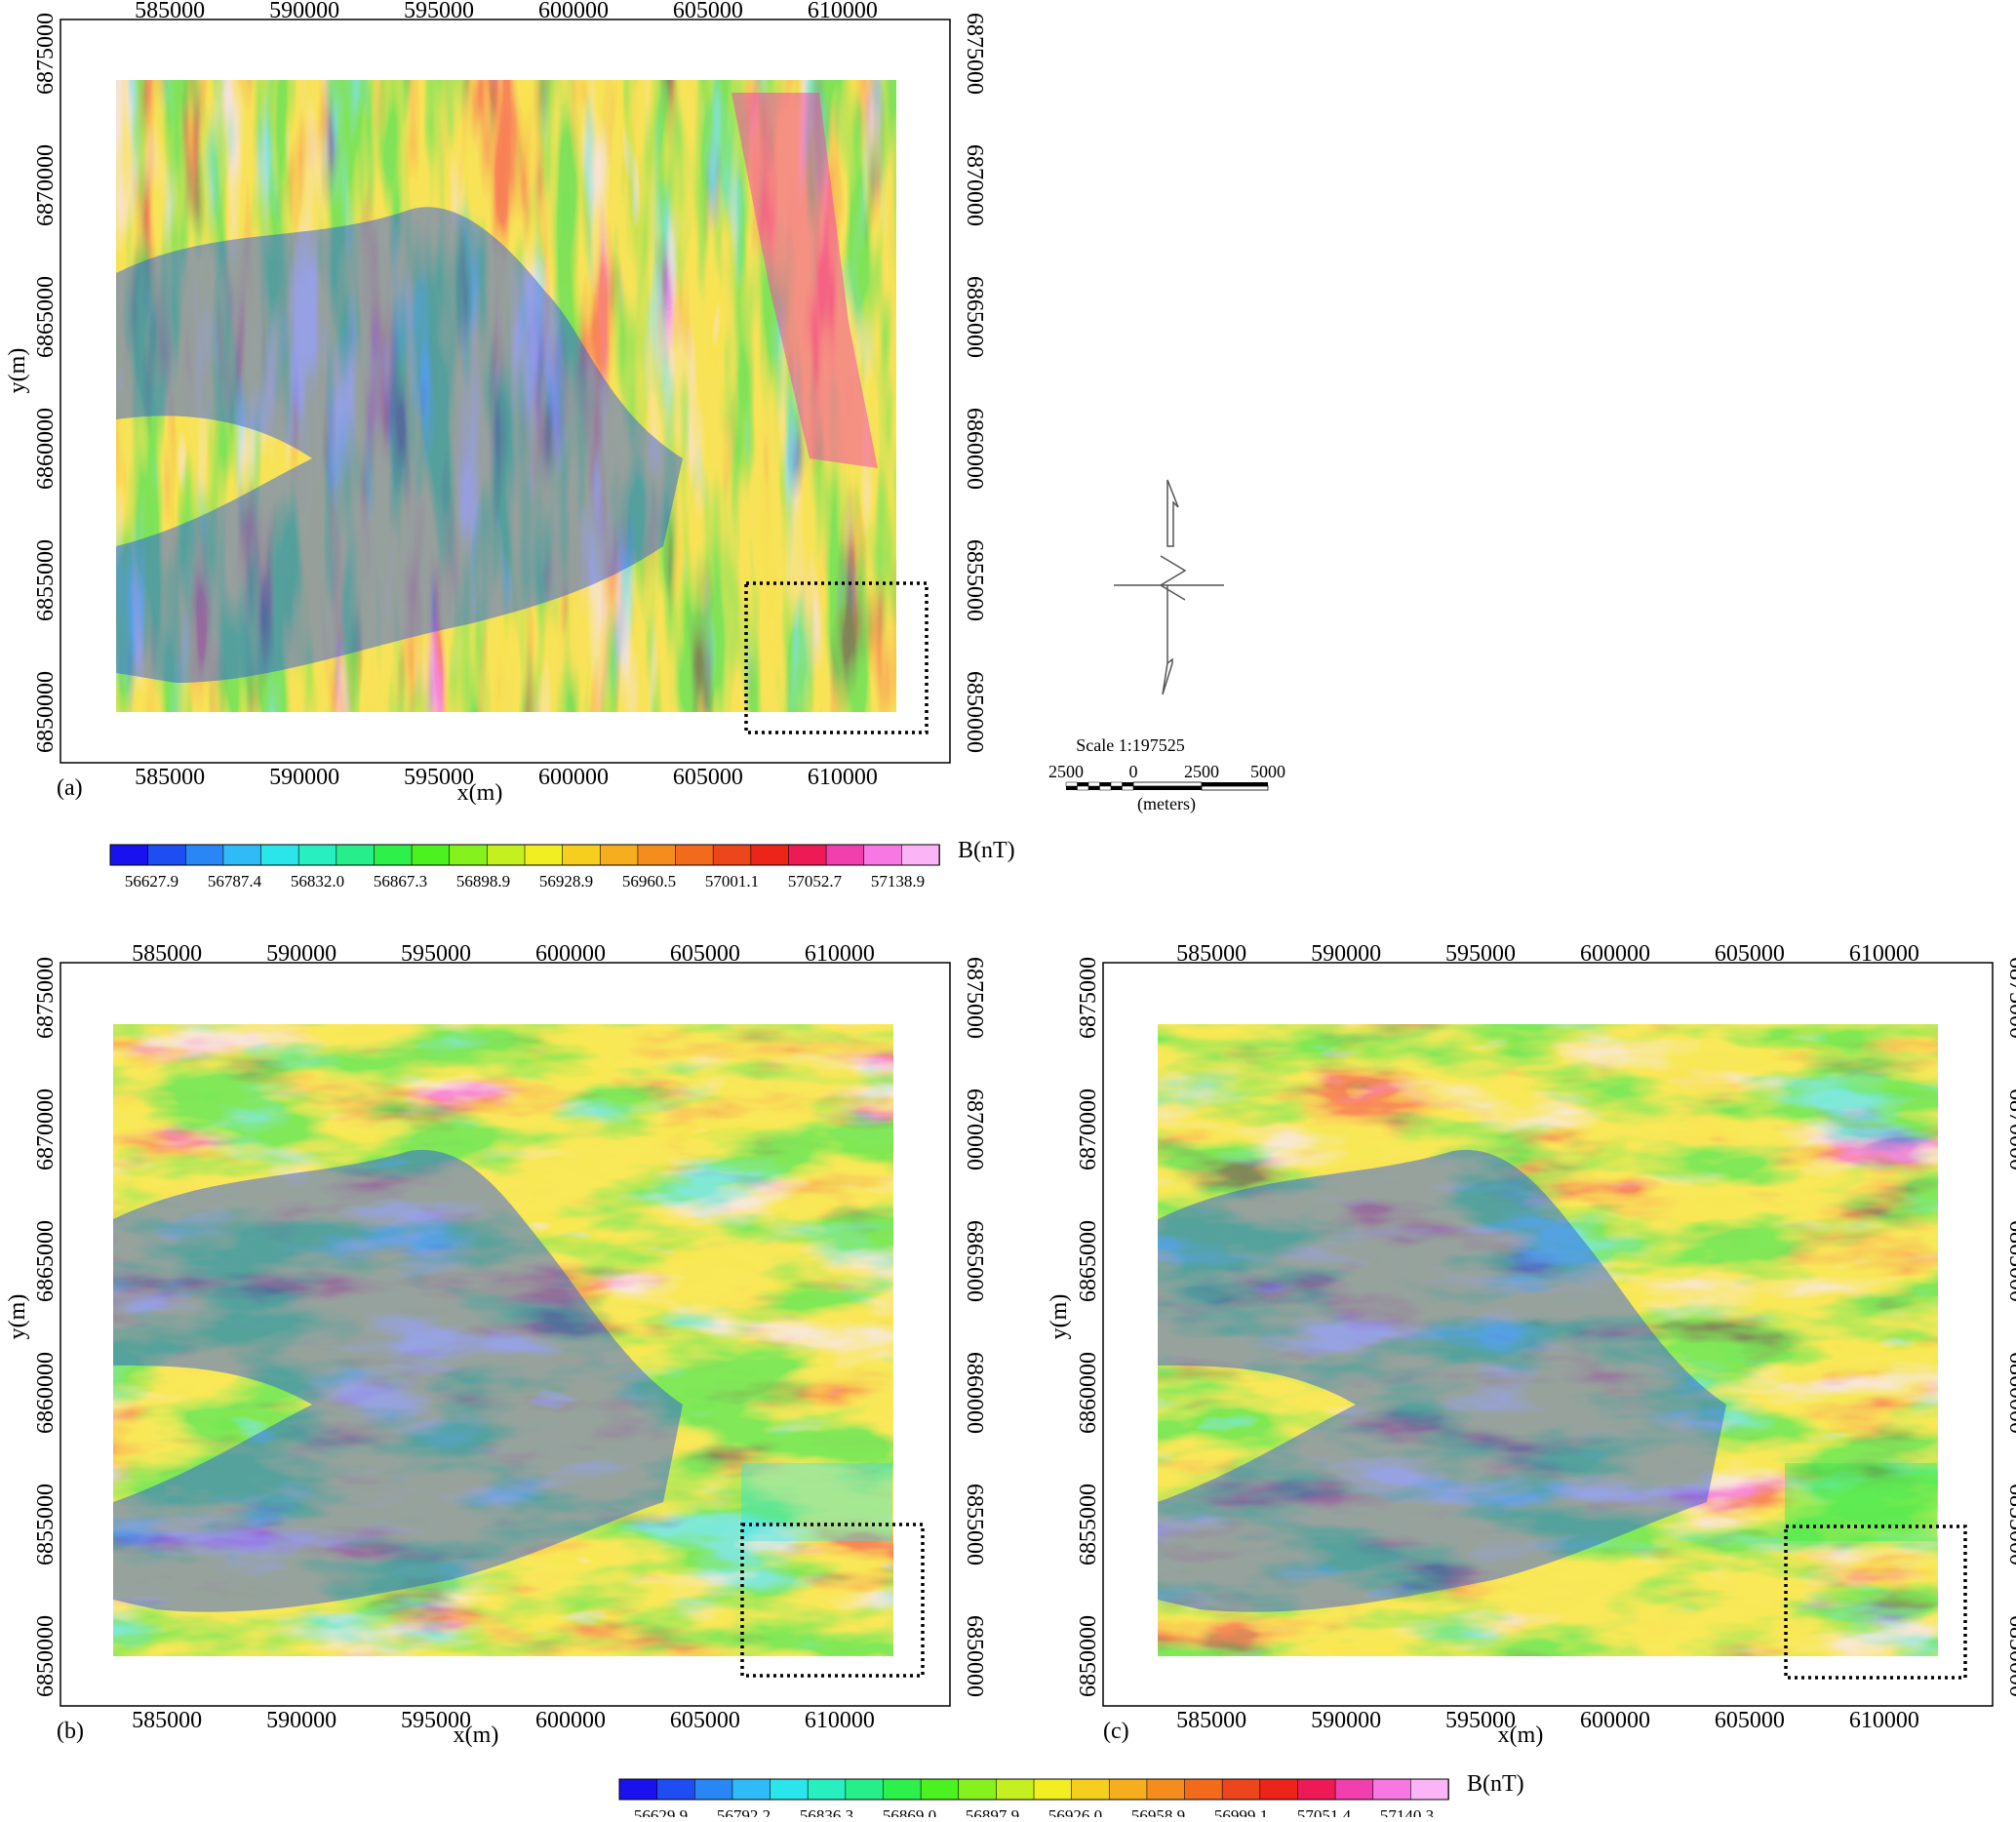  I want to click on scale-units: (meters), so click(1167, 804).